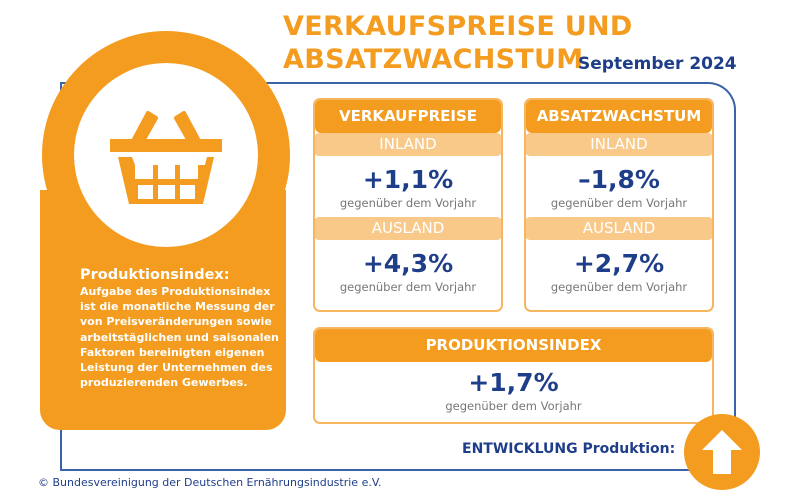  What do you see at coordinates (380, 470) in the screenshot?
I see `frame-border-bottom` at bounding box center [380, 470].